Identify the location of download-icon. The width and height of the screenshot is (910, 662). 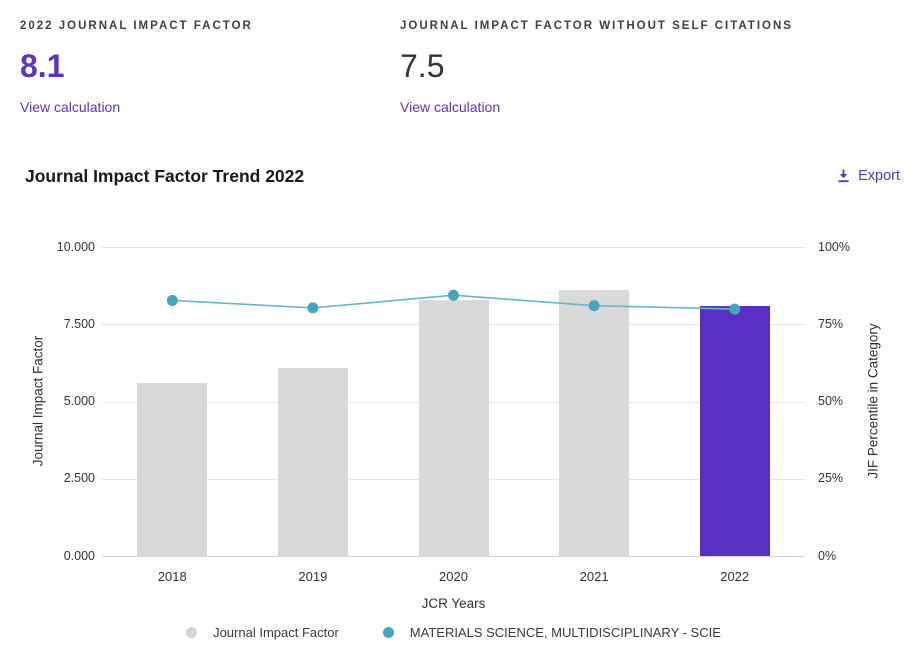
(843, 176).